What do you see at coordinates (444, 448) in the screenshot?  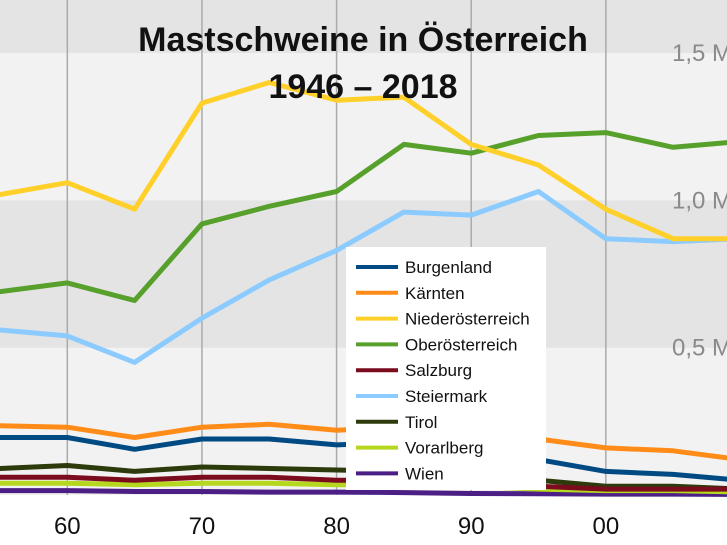 I see `legend-label: Vorarlberg` at bounding box center [444, 448].